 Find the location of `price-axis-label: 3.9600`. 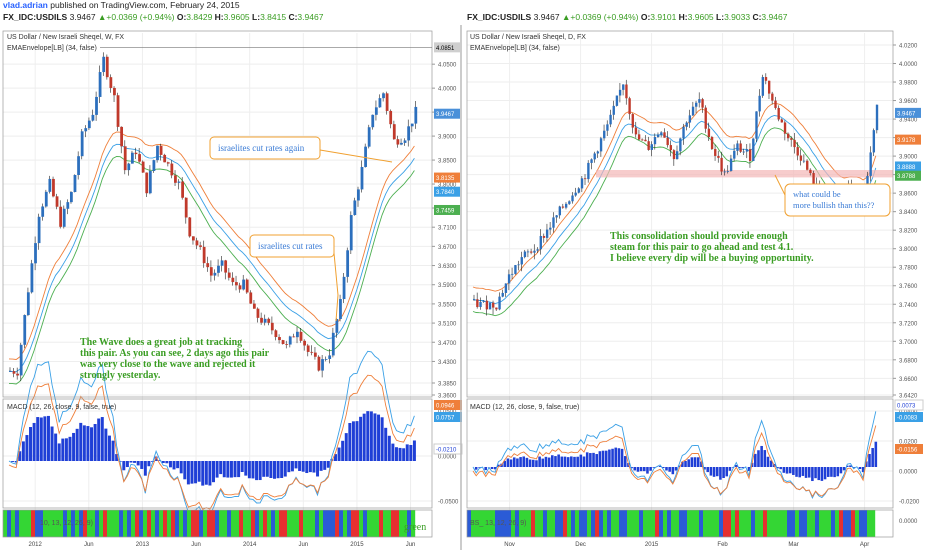

price-axis-label: 3.9600 is located at coordinates (908, 102).